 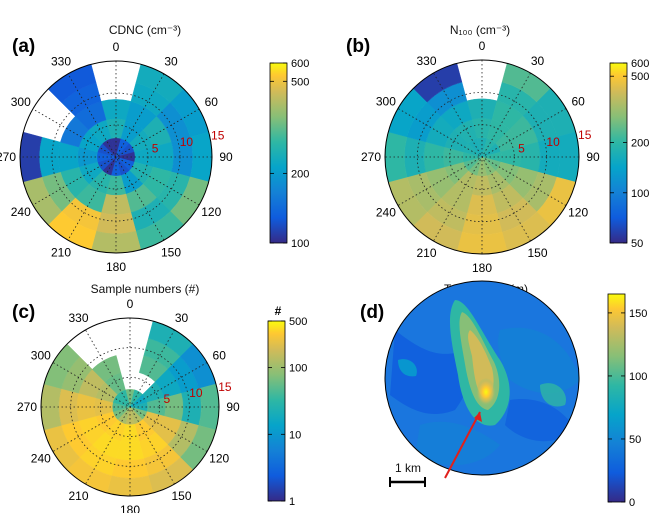 What do you see at coordinates (358, 46) in the screenshot?
I see `panel-label-b: (b)` at bounding box center [358, 46].